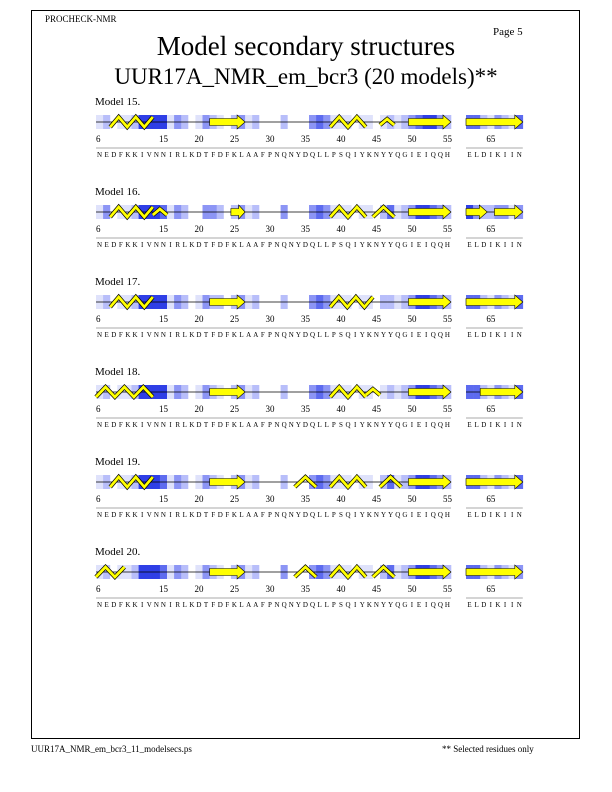 This screenshot has width=612, height=792. Describe the element at coordinates (118, 462) in the screenshot. I see `model-label: Model 19.` at that location.